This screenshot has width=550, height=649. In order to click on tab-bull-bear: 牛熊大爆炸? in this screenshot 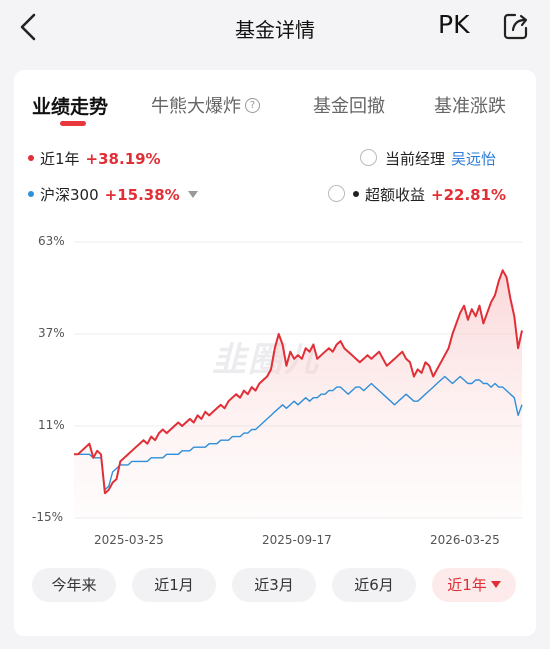, I will do `click(205, 105)`.